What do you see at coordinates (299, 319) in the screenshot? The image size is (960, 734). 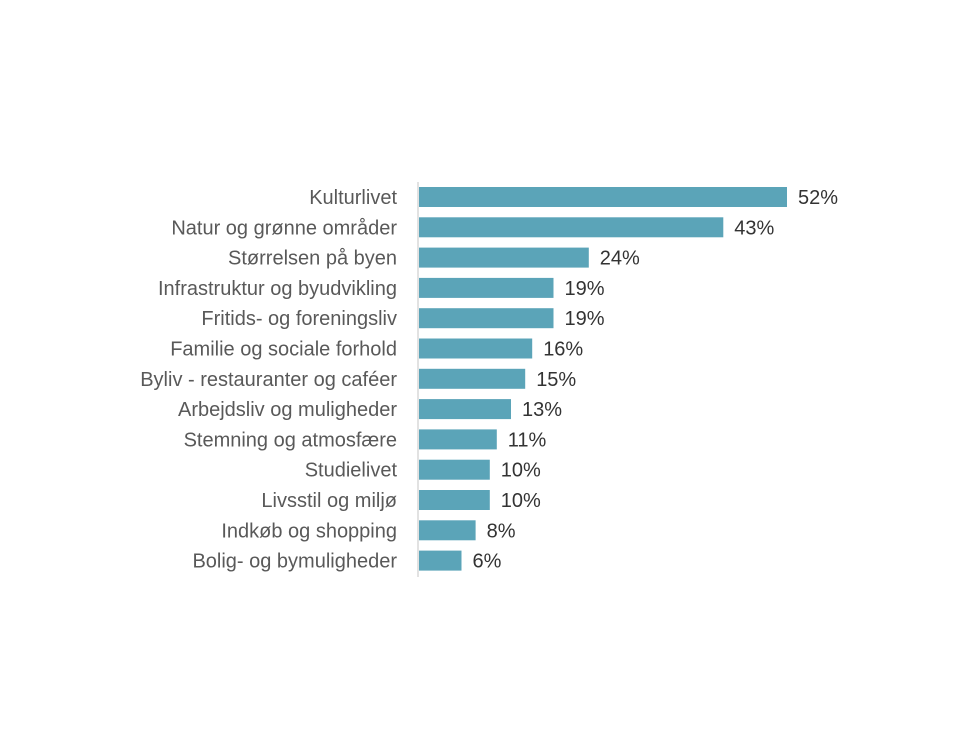 I see `category-label: Fritids- og foreningsliv` at bounding box center [299, 319].